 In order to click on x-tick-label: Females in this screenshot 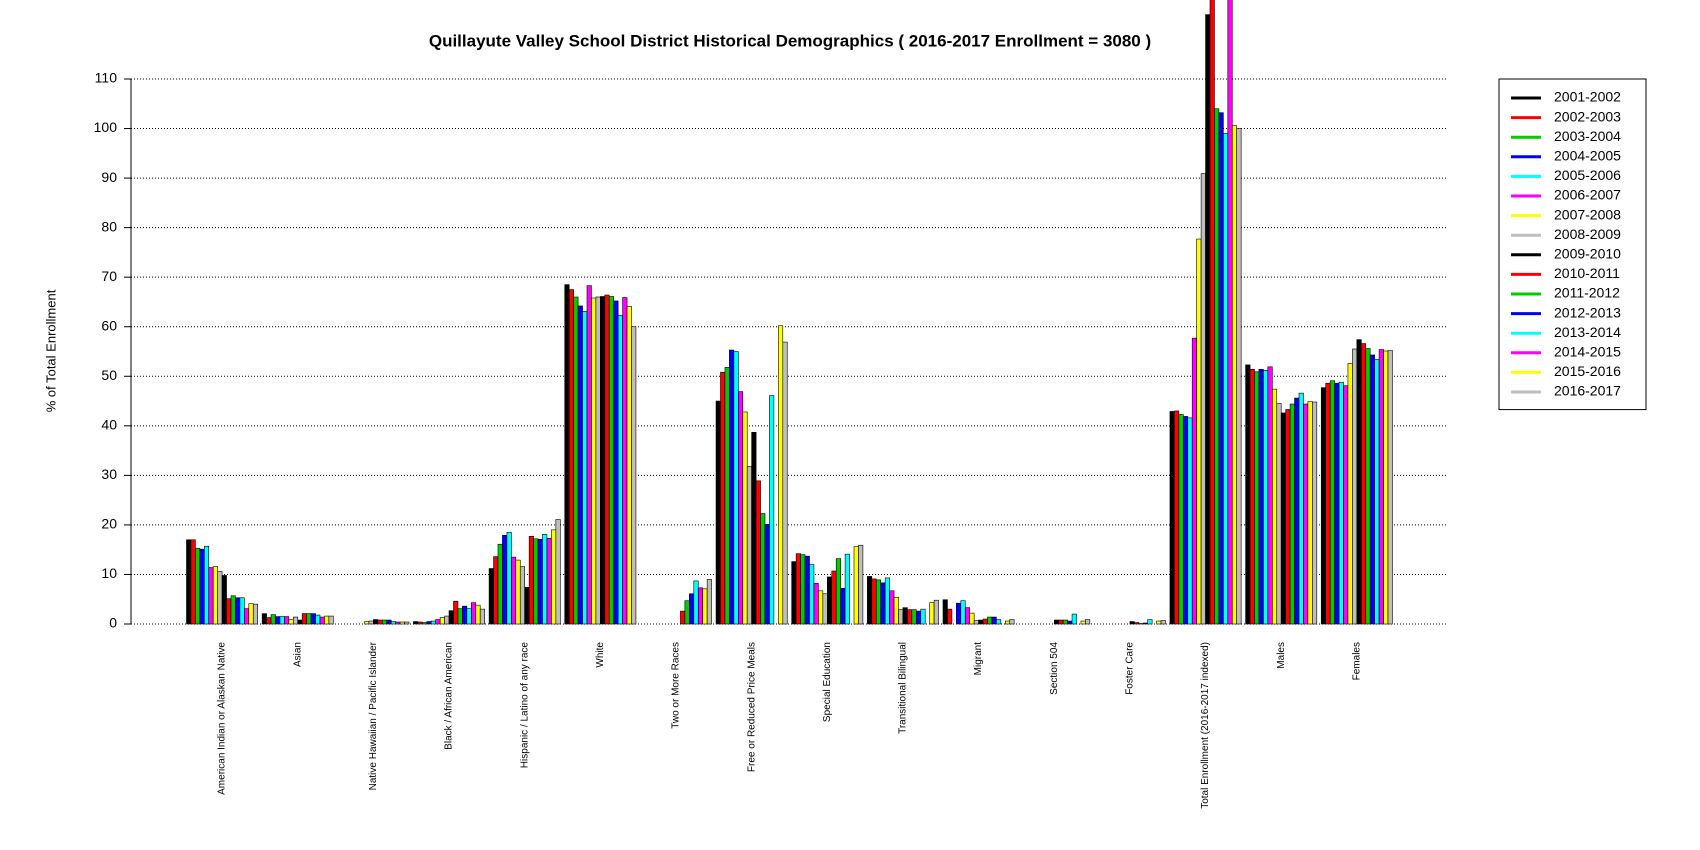, I will do `click(1356, 661)`.